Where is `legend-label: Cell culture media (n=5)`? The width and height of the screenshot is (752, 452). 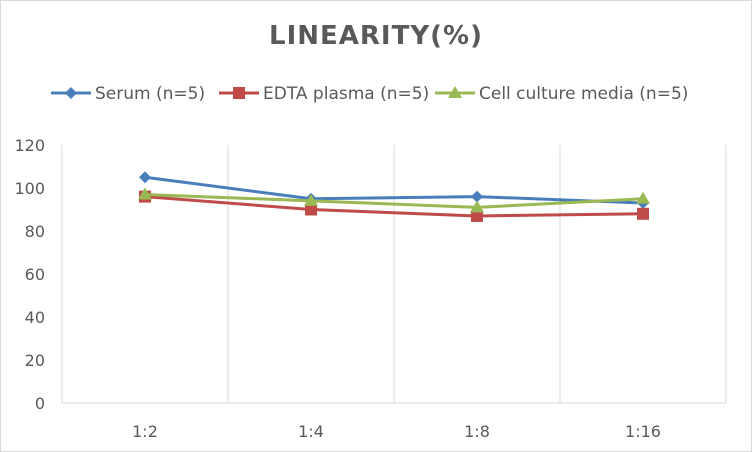
legend-label: Cell culture media (n=5) is located at coordinates (583, 94).